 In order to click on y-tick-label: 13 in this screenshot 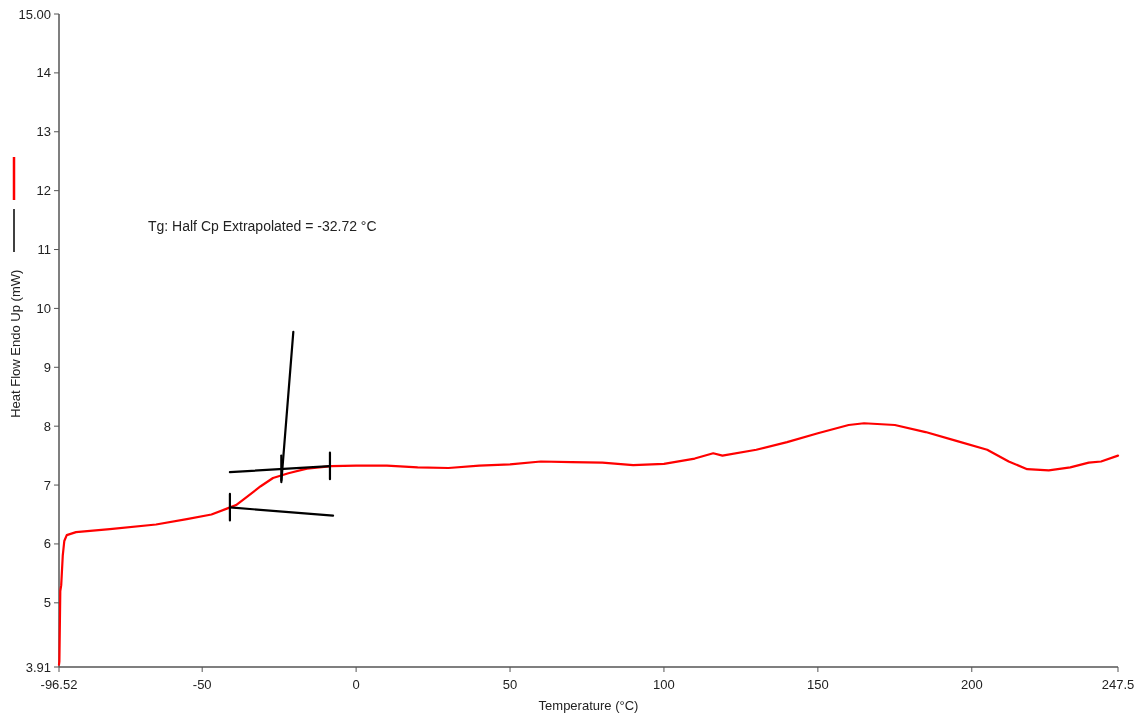, I will do `click(43, 132)`.